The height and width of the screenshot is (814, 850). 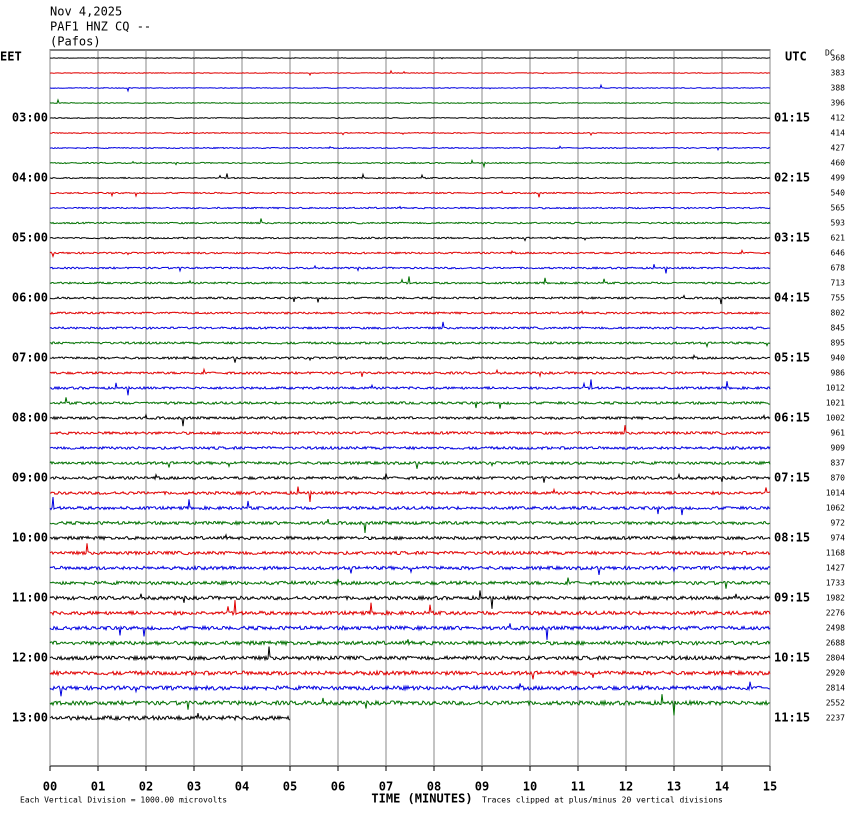 I want to click on dc-value: 909, so click(x=838, y=448).